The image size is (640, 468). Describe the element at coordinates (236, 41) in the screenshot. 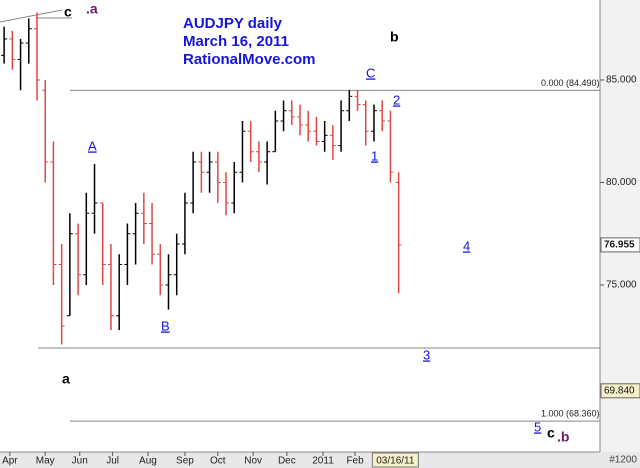

I see `title-line: March 16, 2011` at that location.